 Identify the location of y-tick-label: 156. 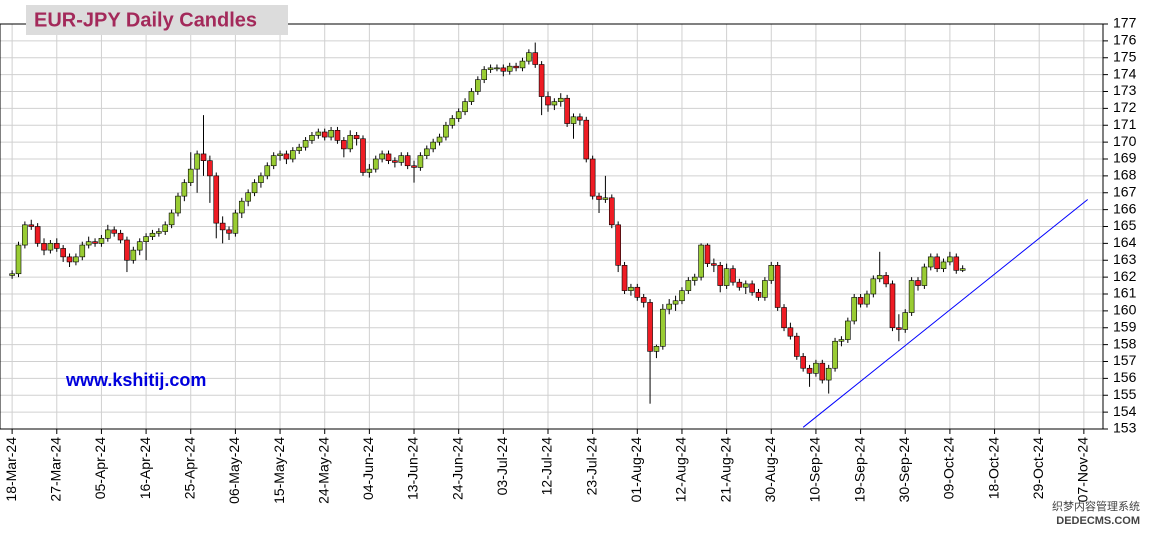
(1125, 377).